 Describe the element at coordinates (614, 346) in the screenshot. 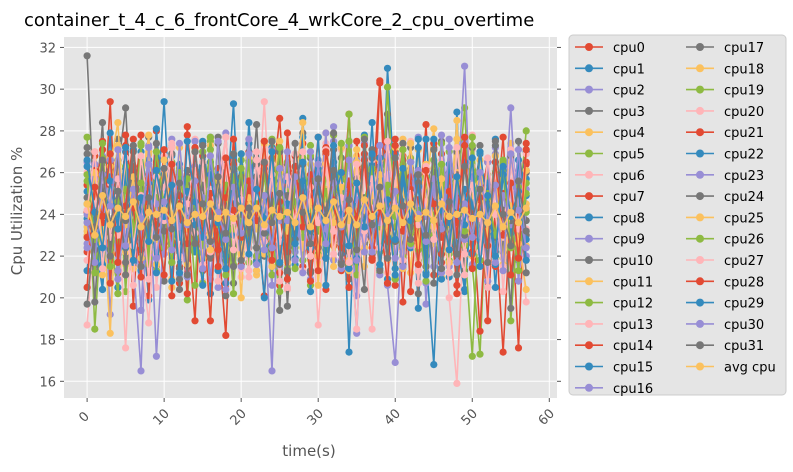

I see `legend-item: cpu14` at that location.